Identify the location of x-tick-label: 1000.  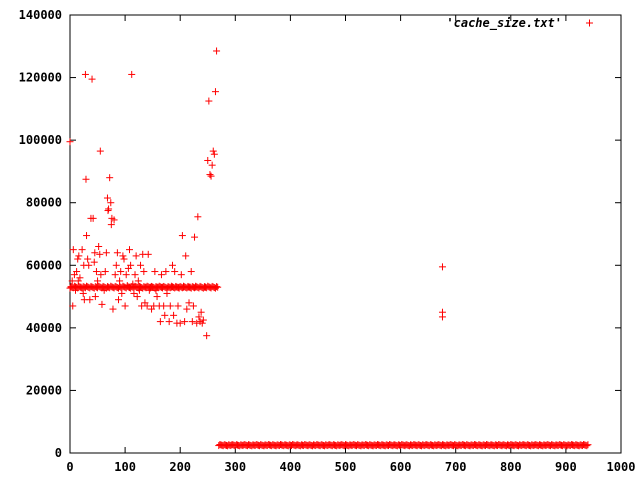
(621, 467).